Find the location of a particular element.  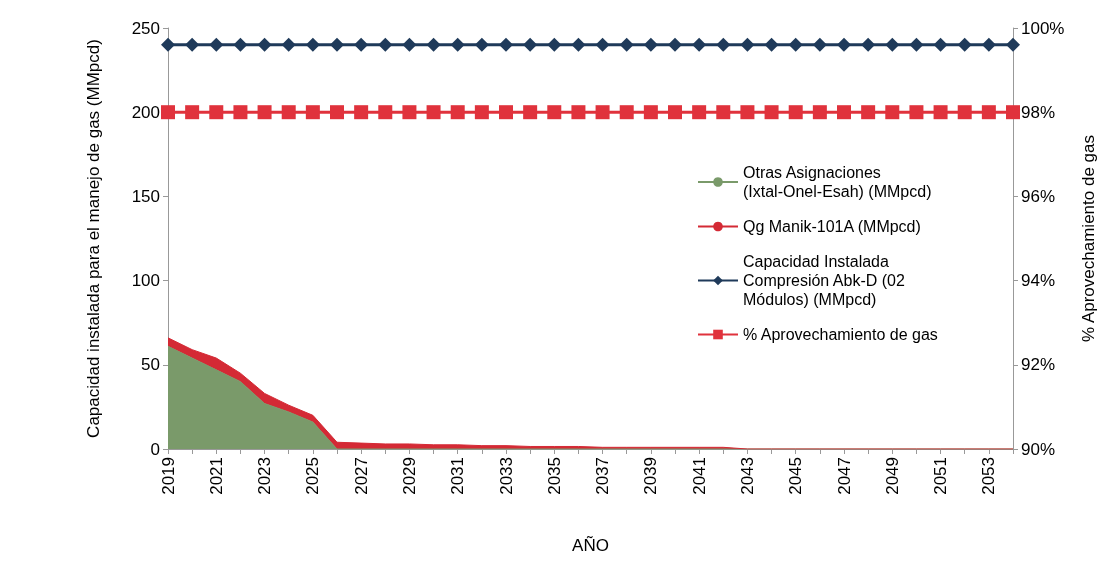

y2-tick-label: 94% is located at coordinates (1038, 281).